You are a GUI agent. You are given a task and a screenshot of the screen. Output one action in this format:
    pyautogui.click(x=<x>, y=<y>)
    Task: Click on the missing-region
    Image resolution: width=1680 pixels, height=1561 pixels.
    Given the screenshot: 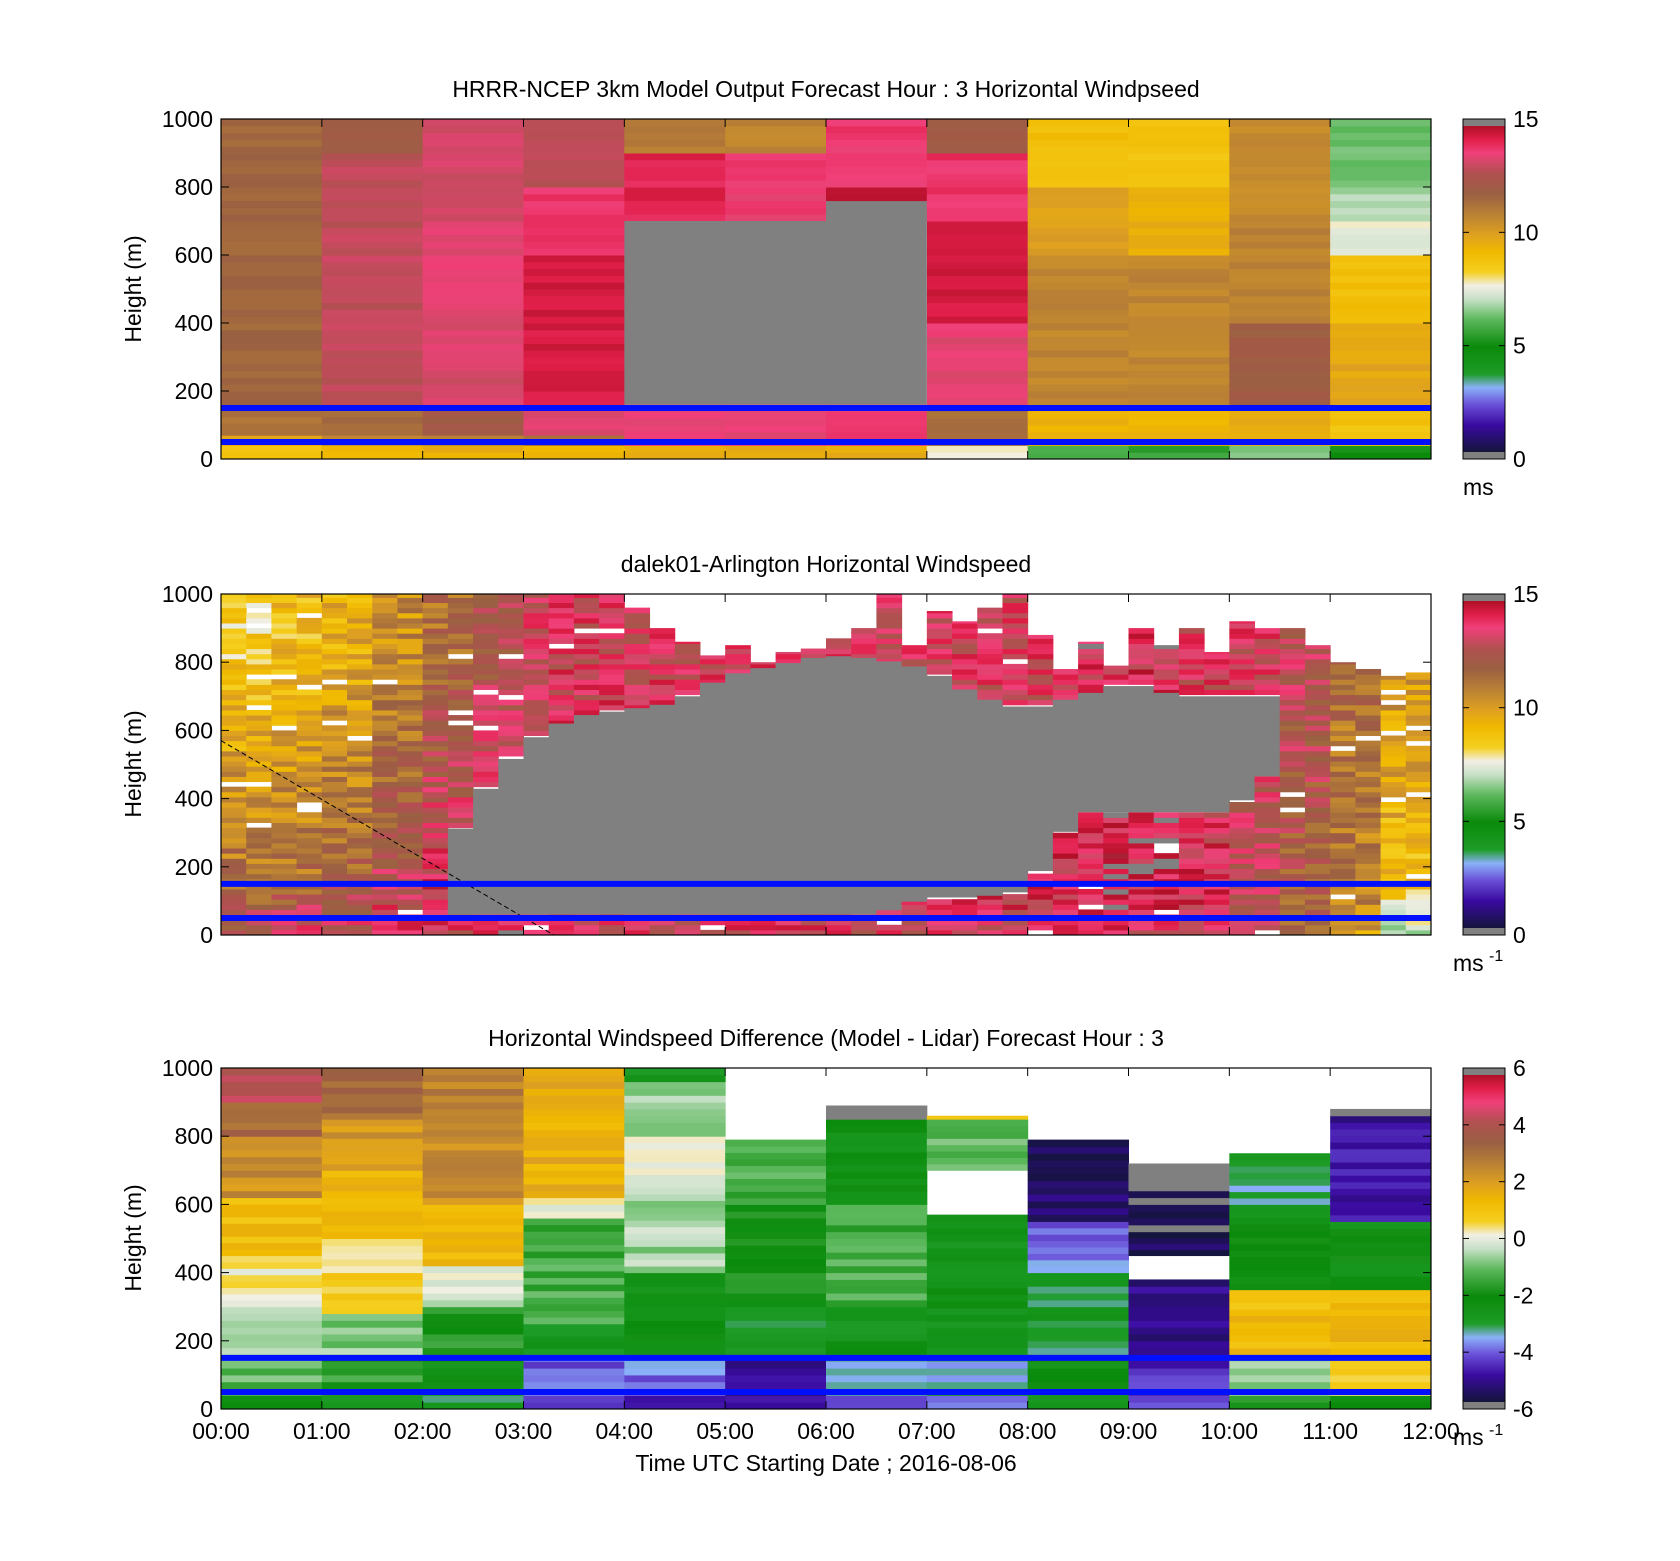 What is the action you would take?
    pyautogui.click(x=1267, y=736)
    